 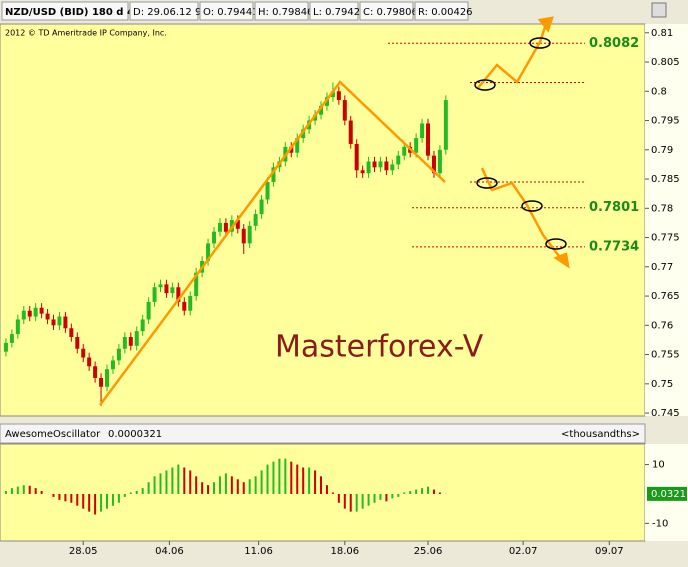 What do you see at coordinates (609, 551) in the screenshot?
I see `x-tick-label: 09.07` at bounding box center [609, 551].